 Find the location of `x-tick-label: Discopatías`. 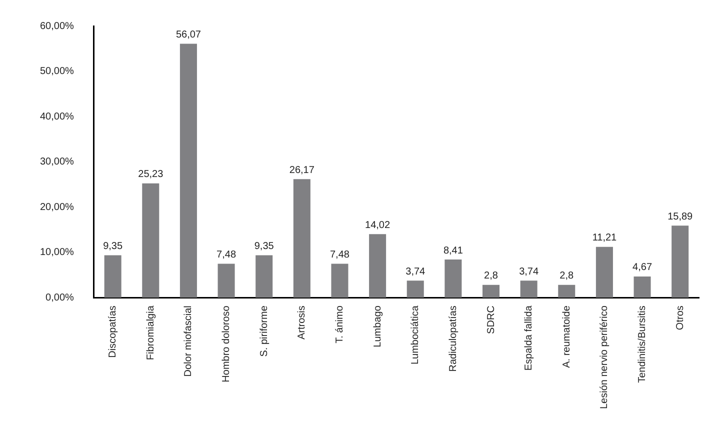

x-tick-label: Discopatías is located at coordinates (113, 332).